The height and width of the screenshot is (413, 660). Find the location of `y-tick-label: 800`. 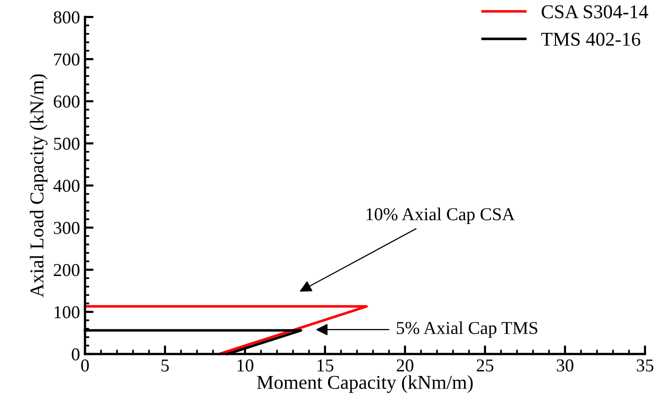

y-tick-label: 800 is located at coordinates (67, 17).